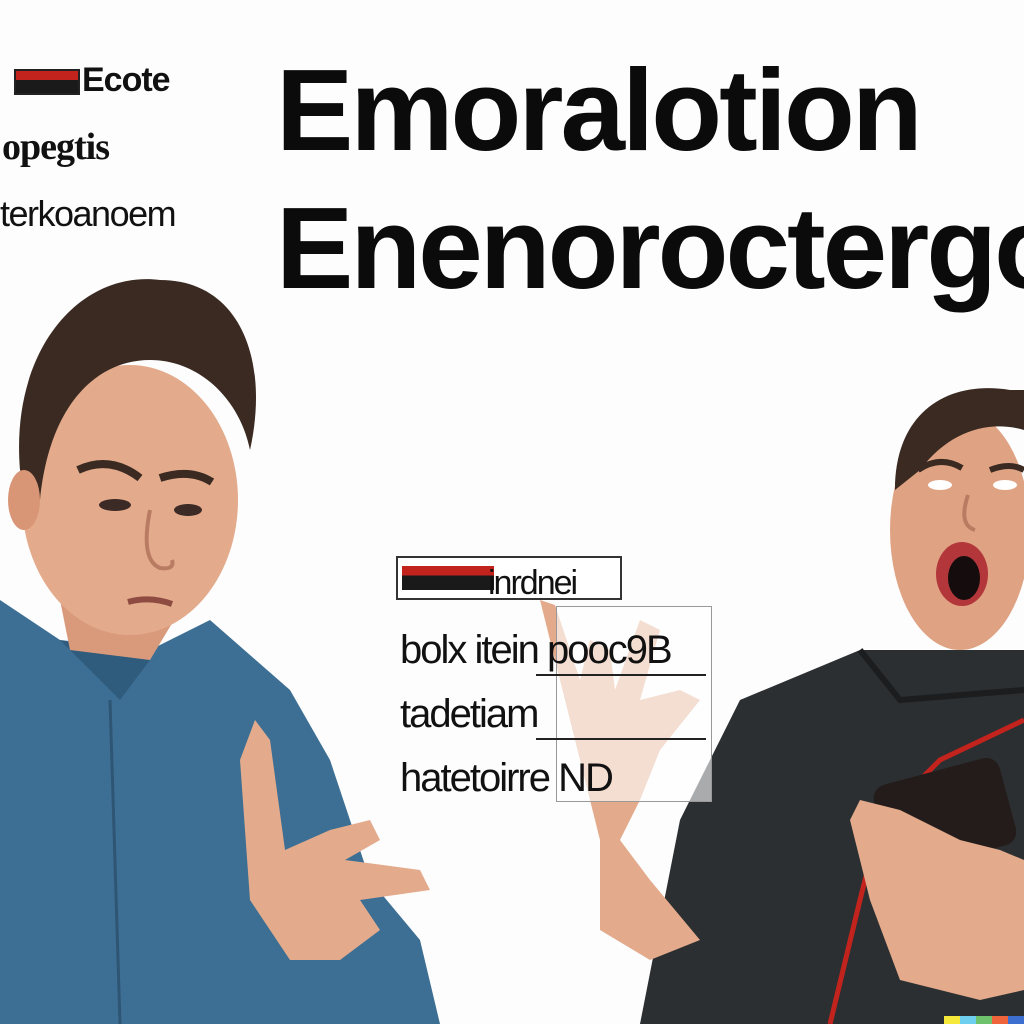 Image resolution: width=1024 pixels, height=1024 pixels. Describe the element at coordinates (448, 578) in the screenshot. I see `card-red-bar` at that location.